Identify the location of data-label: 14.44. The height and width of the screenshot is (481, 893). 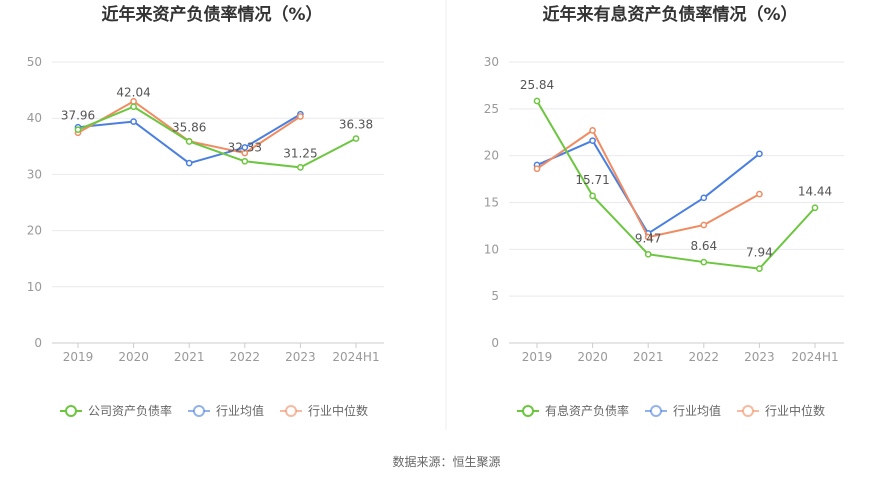
(815, 192).